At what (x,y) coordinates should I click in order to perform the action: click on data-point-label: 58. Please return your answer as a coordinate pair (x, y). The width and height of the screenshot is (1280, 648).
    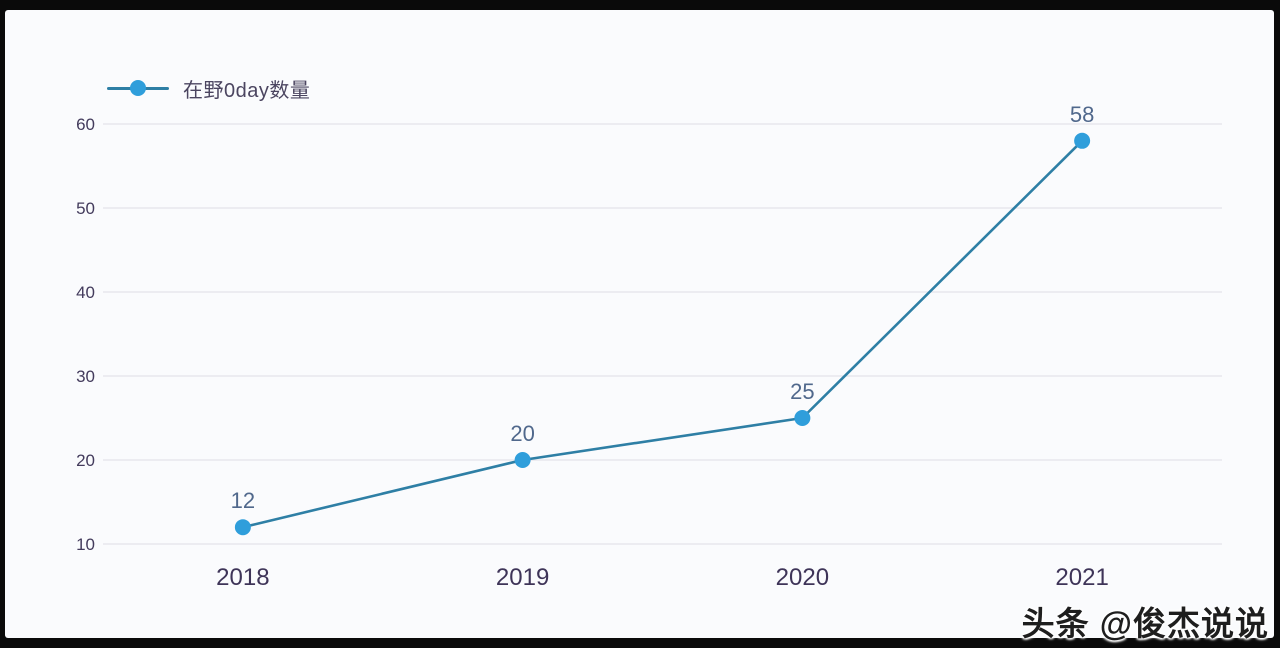
    Looking at the image, I should click on (1082, 114).